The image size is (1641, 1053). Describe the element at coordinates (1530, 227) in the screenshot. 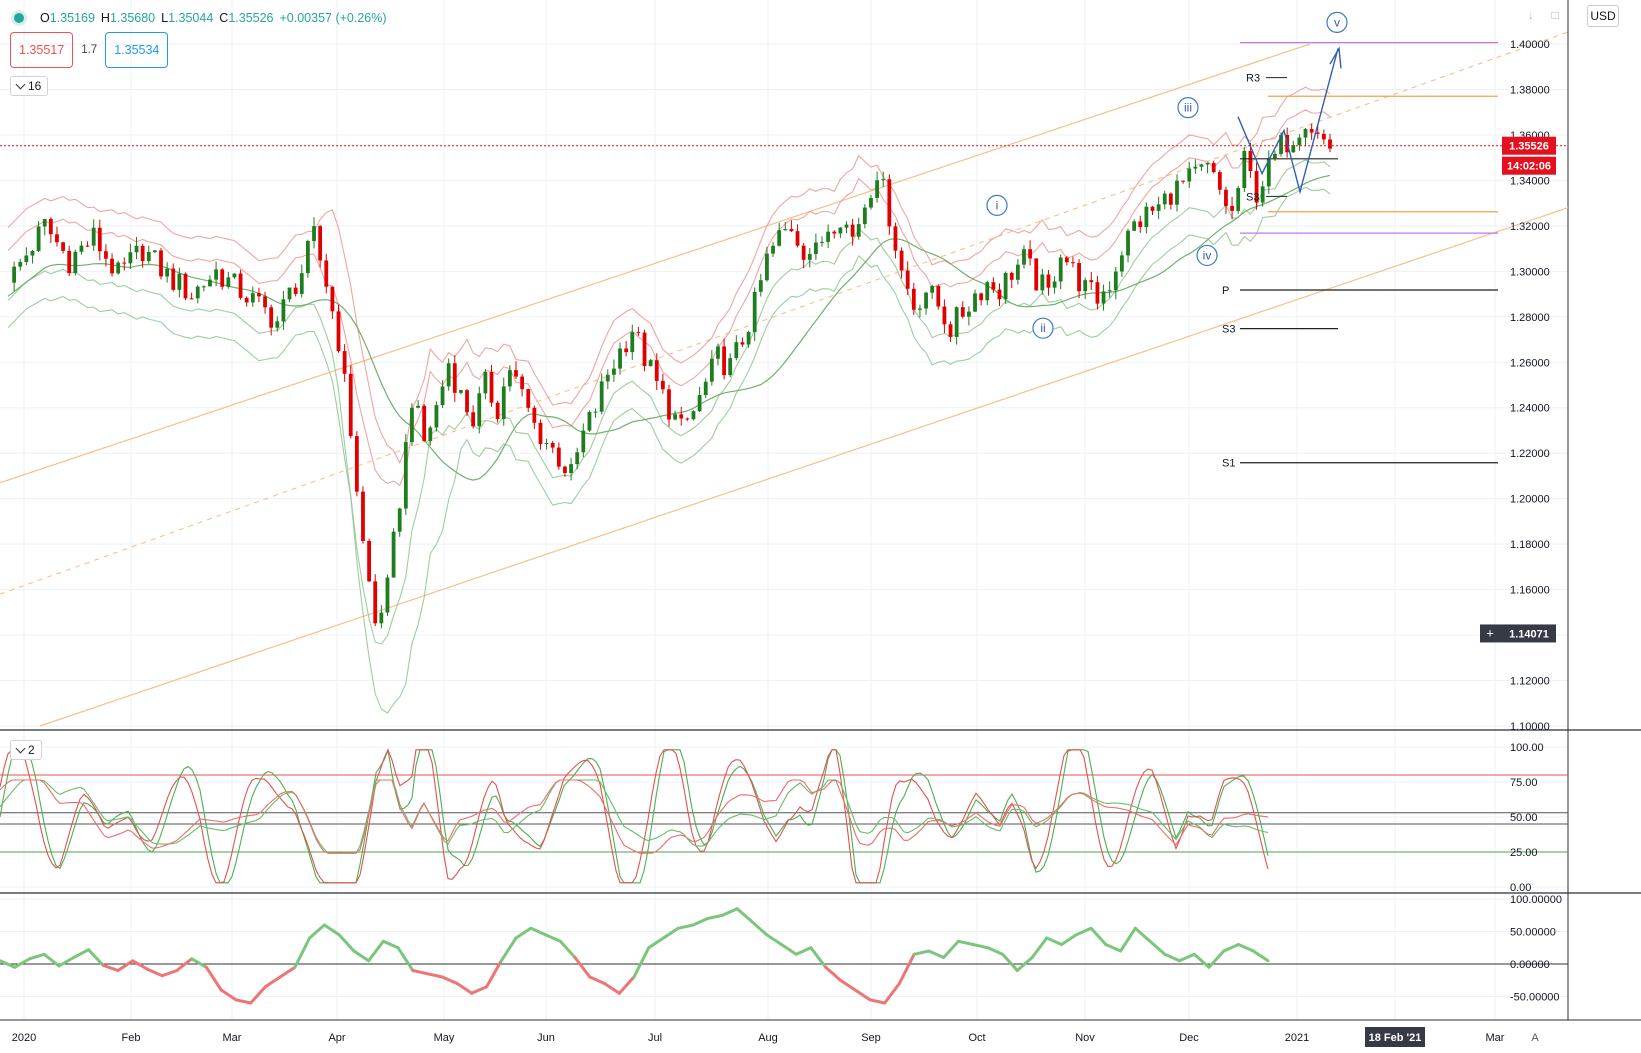

I see `price-tick-label: 1.32000` at that location.